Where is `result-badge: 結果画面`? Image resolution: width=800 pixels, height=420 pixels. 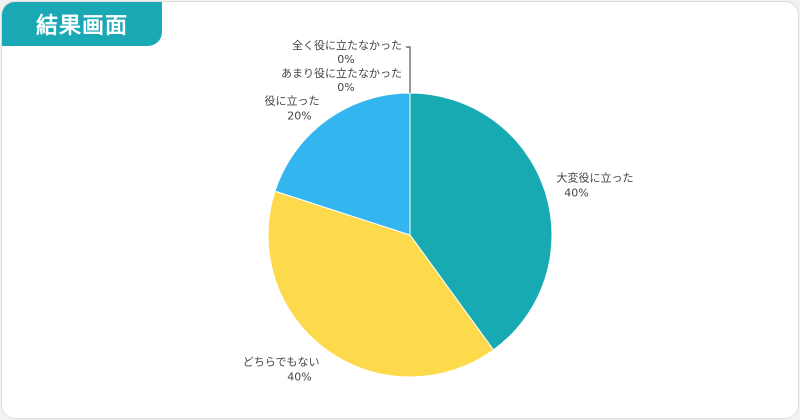
result-badge: 結果画面 is located at coordinates (82, 24).